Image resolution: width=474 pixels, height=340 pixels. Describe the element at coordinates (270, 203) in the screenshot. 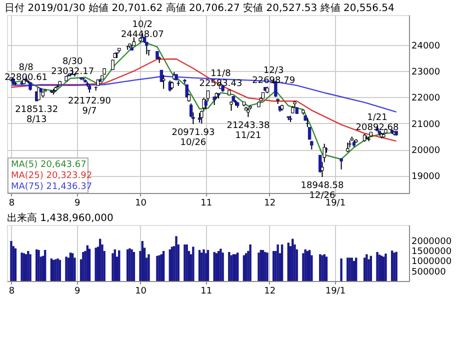

I see `x-tick-label: 12` at that location.